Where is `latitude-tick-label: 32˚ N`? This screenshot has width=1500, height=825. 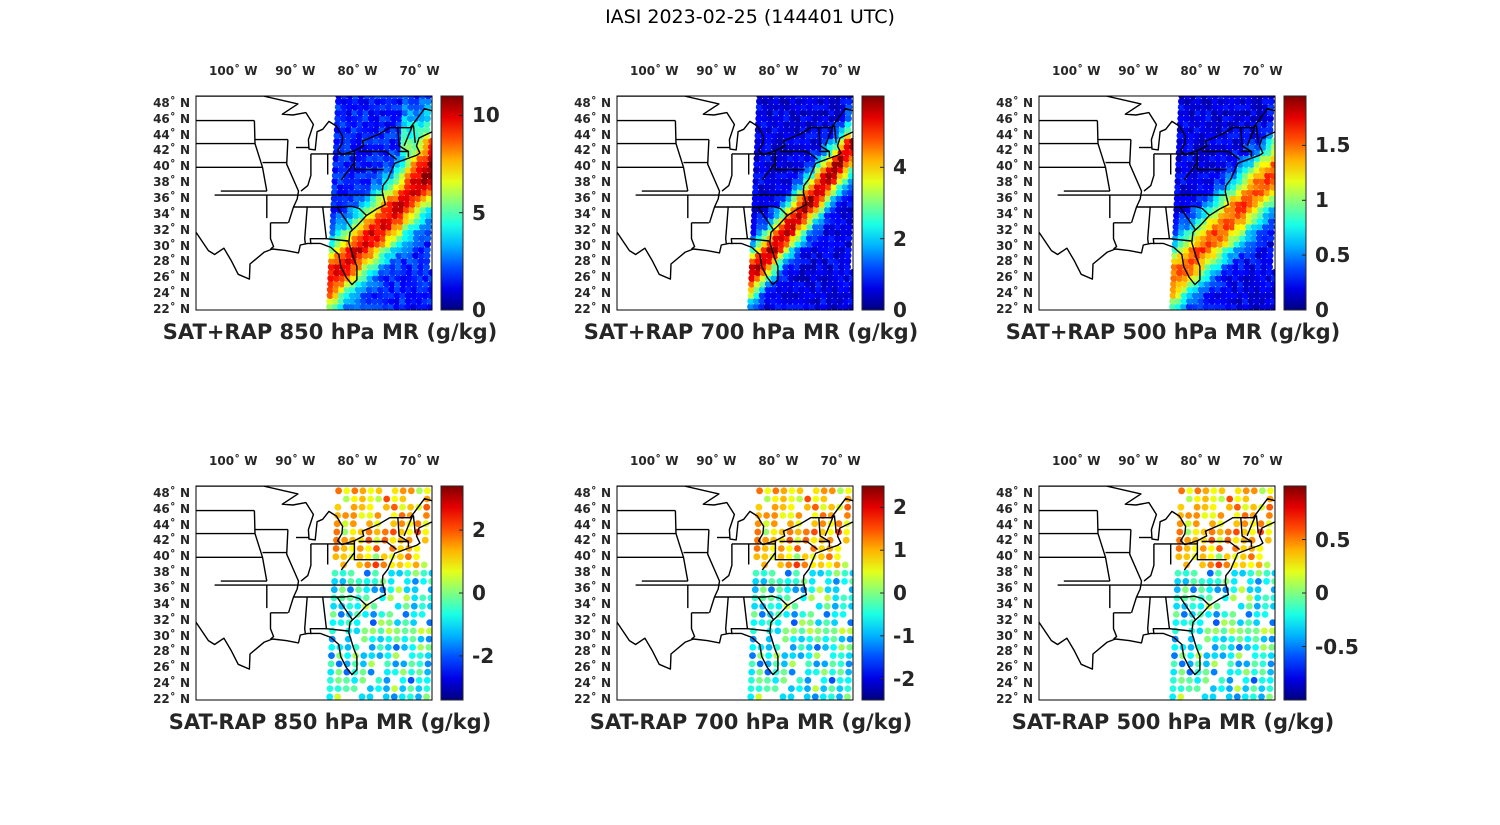 latitude-tick-label: 32˚ N is located at coordinates (592, 619).